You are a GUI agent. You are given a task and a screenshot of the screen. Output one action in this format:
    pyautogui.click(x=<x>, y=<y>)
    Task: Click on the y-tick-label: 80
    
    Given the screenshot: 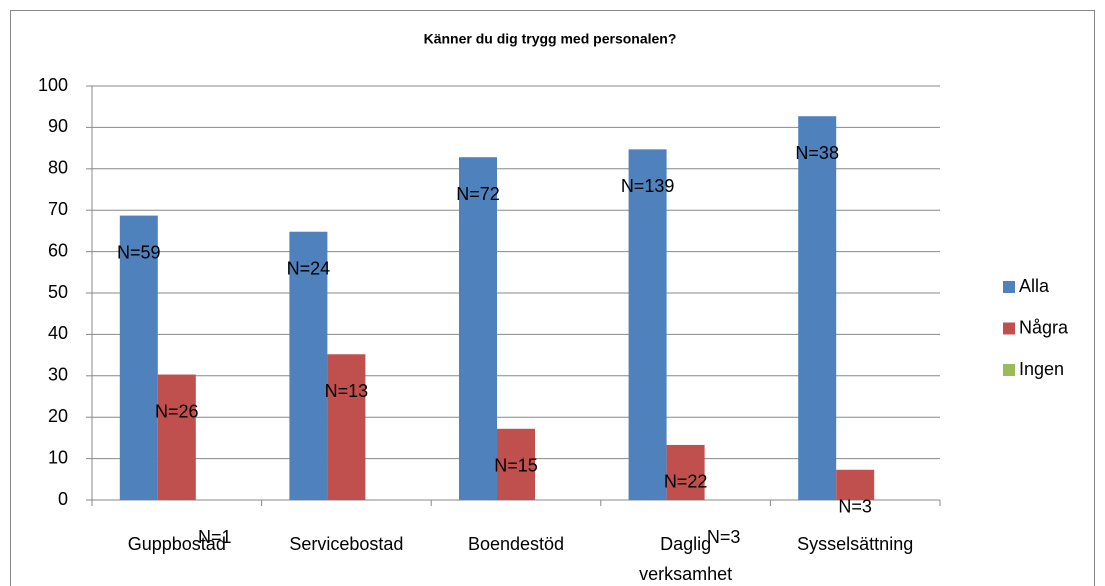 What is the action you would take?
    pyautogui.click(x=58, y=168)
    